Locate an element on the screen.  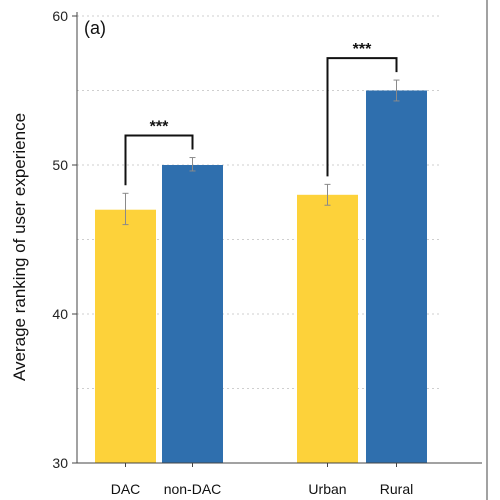
bar-dac is located at coordinates (125, 336).